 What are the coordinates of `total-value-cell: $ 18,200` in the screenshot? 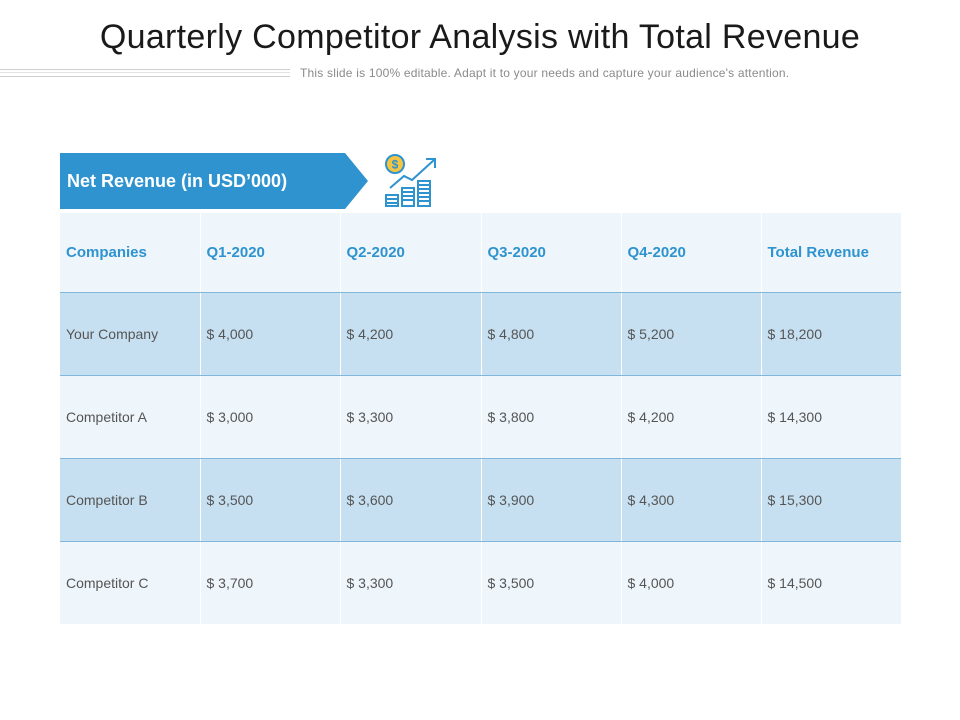 It's located at (831, 334).